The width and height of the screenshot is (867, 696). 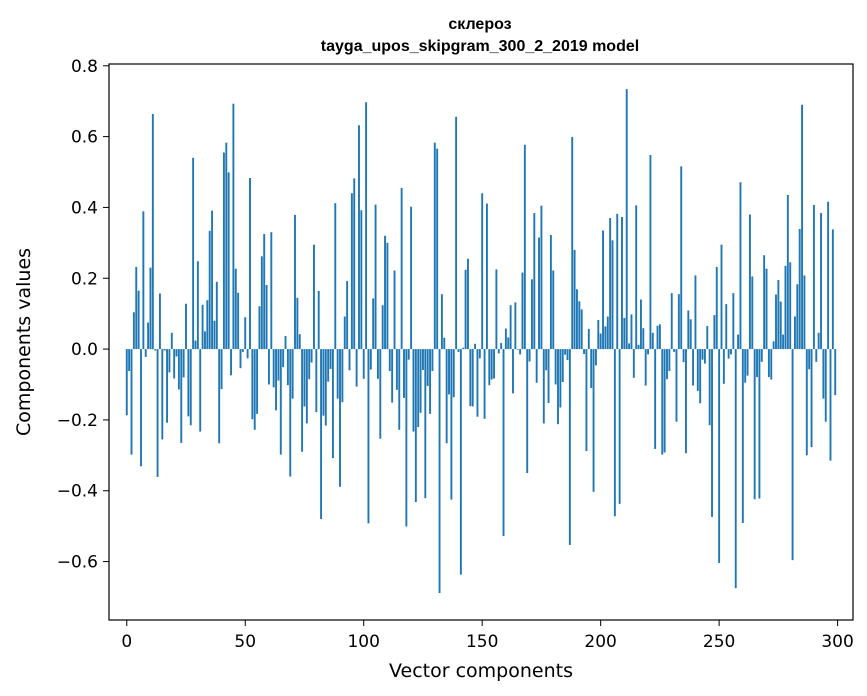 What do you see at coordinates (245, 642) in the screenshot?
I see `x-tick-label: 50` at bounding box center [245, 642].